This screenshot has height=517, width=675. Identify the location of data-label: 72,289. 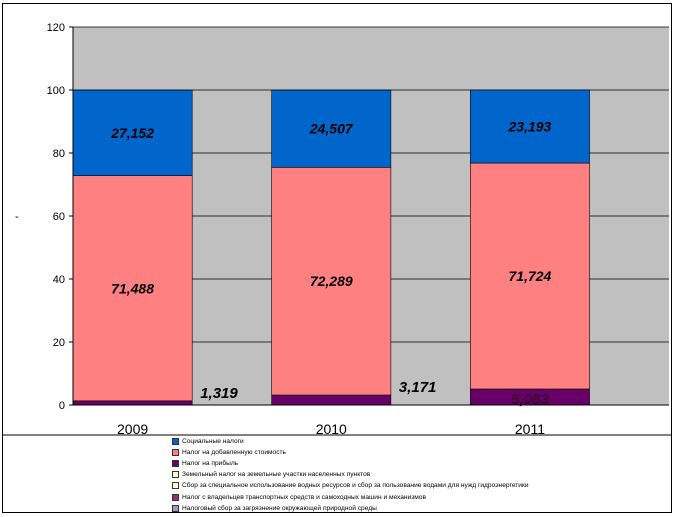
(331, 281).